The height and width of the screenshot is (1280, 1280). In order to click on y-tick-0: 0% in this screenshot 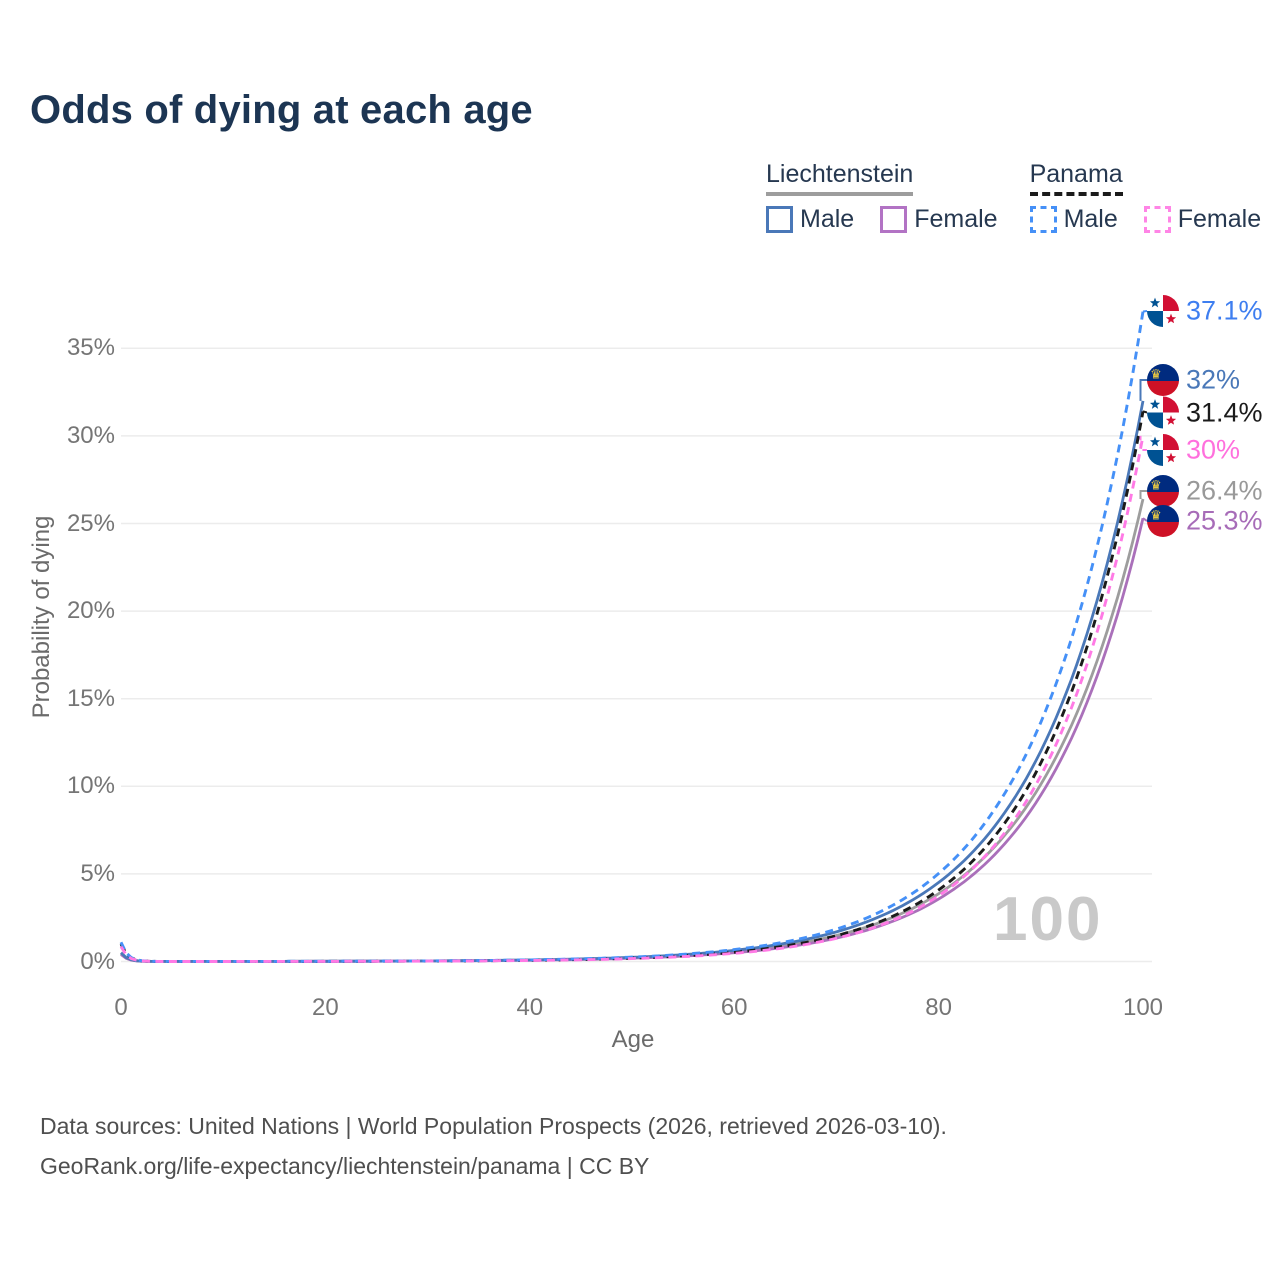, I will do `click(97, 961)`.